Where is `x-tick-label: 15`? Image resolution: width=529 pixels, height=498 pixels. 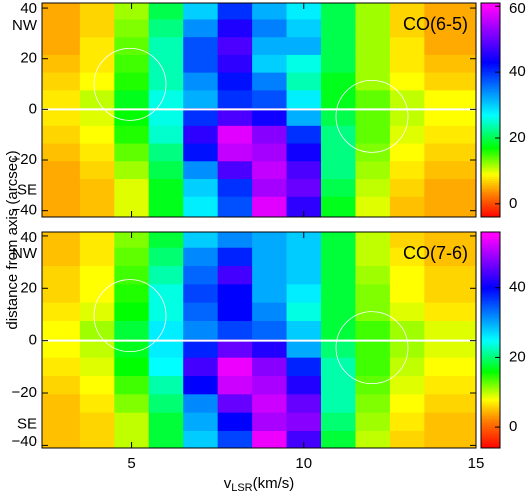
x-tick-label: 15 is located at coordinates (476, 463).